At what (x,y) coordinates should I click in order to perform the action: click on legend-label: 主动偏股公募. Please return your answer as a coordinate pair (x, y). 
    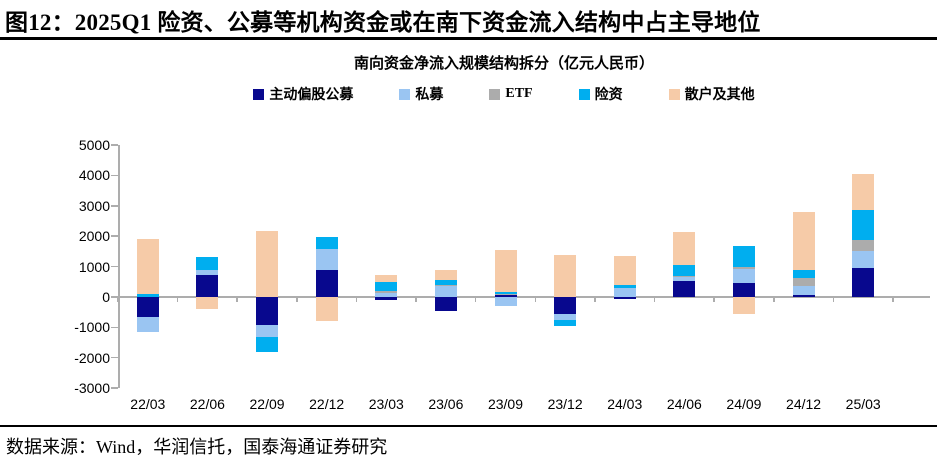
    Looking at the image, I should click on (311, 95).